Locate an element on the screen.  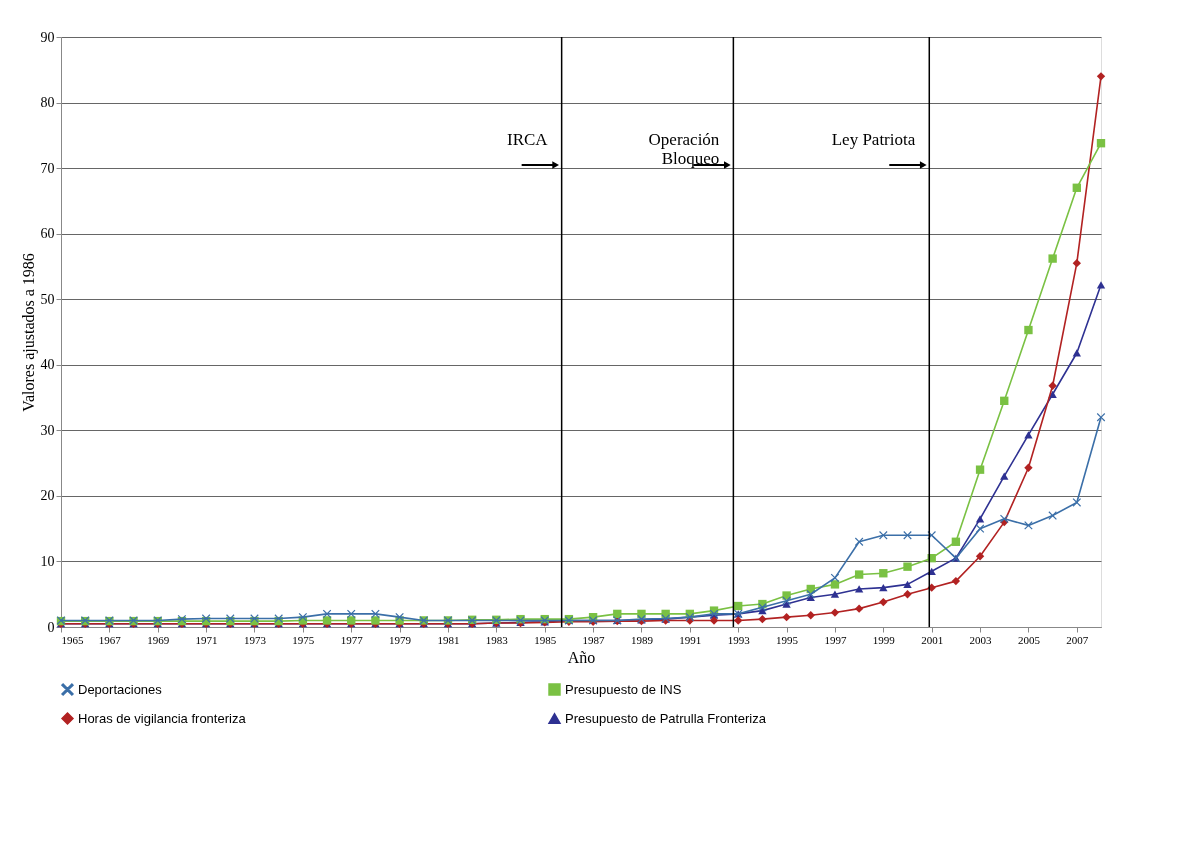
x-tick-label: 1987 is located at coordinates (594, 639).